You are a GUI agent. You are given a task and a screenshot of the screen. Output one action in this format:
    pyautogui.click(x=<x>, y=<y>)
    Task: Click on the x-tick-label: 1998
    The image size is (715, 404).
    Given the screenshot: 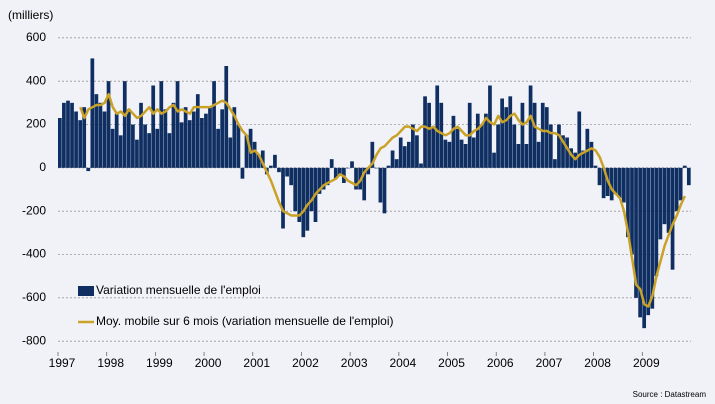 What is the action you would take?
    pyautogui.click(x=110, y=363)
    